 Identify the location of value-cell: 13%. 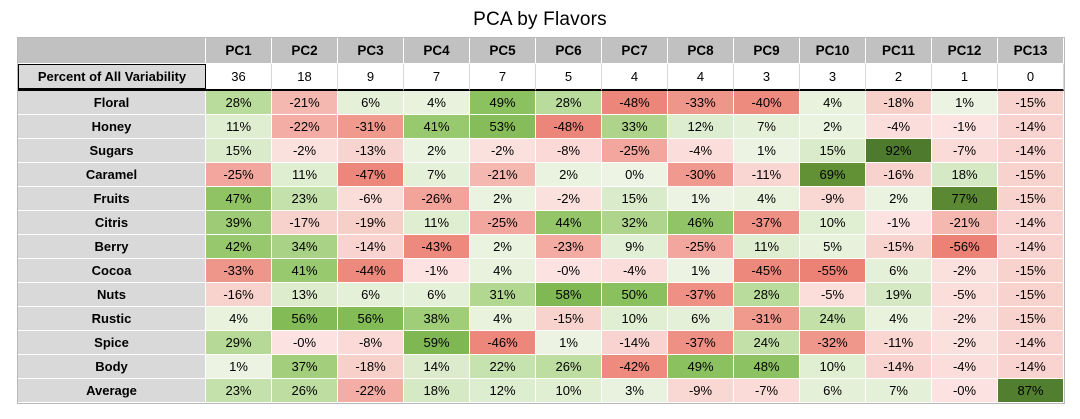
(305, 295).